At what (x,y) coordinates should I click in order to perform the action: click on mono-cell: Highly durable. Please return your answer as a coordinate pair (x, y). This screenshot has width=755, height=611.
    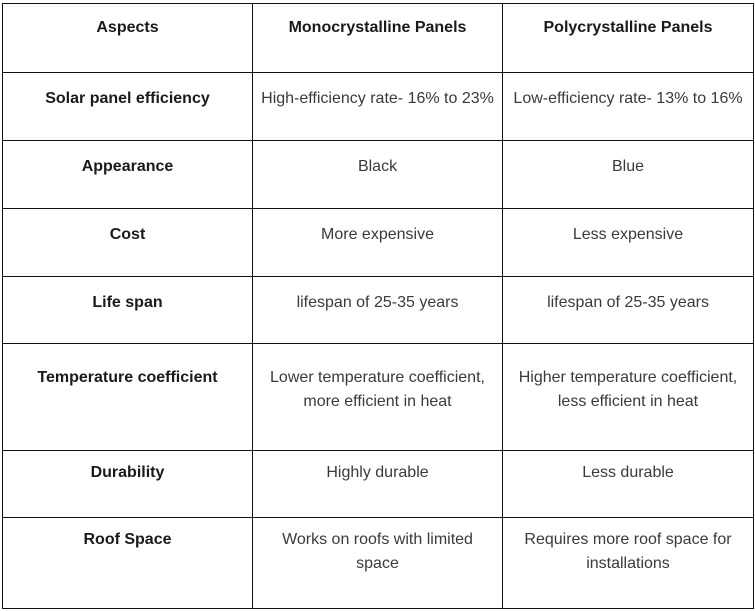
    Looking at the image, I should click on (377, 484).